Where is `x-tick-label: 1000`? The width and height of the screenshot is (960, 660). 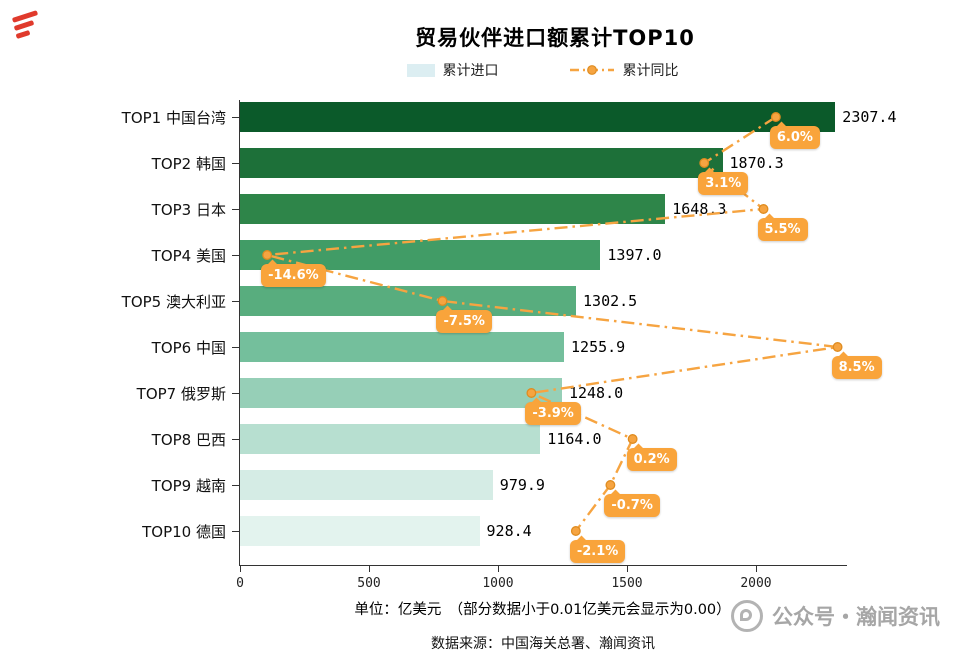 x-tick-label: 1000 is located at coordinates (498, 583).